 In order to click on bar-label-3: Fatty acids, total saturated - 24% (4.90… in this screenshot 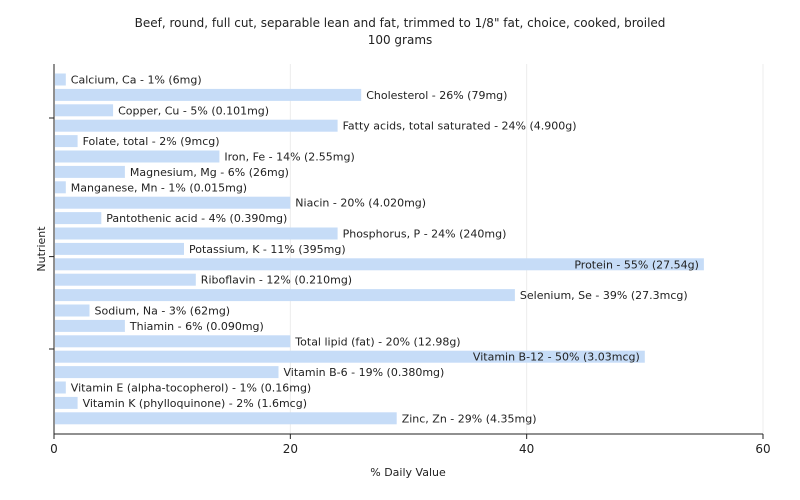, I will do `click(460, 126)`.